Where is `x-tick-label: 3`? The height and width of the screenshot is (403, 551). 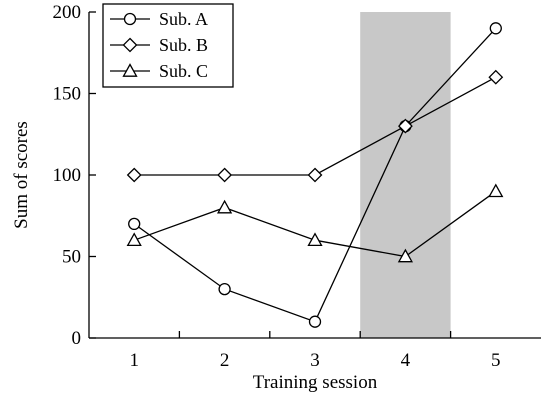 x-tick-label: 3 is located at coordinates (315, 360).